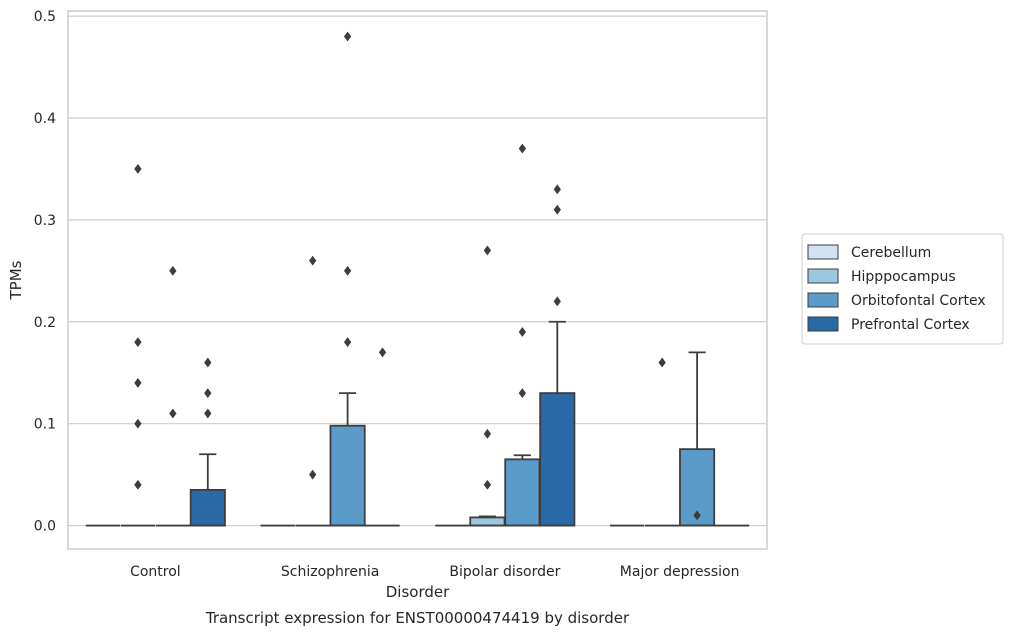  Describe the element at coordinates (903, 277) in the screenshot. I see `legend-label: Hipppocampus` at that location.